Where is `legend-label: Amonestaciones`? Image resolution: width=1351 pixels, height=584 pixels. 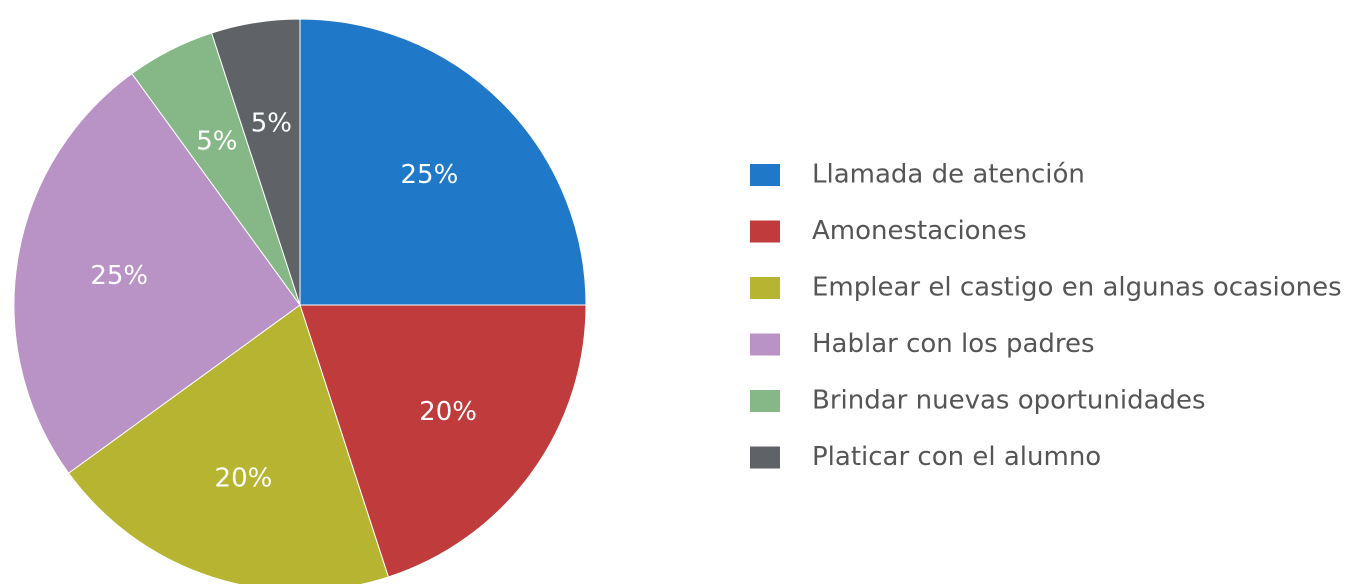
legend-label: Amonestaciones is located at coordinates (919, 231).